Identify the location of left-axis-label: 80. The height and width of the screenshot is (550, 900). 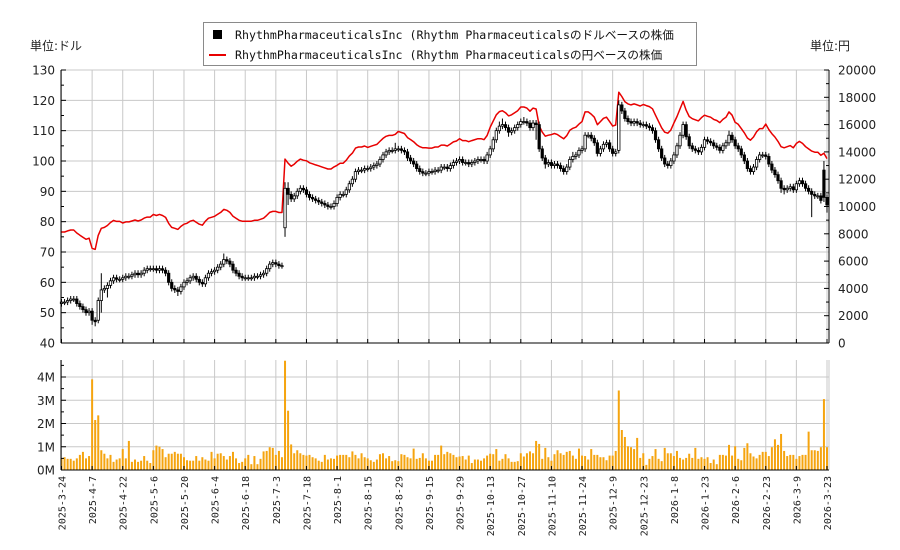
(47, 222).